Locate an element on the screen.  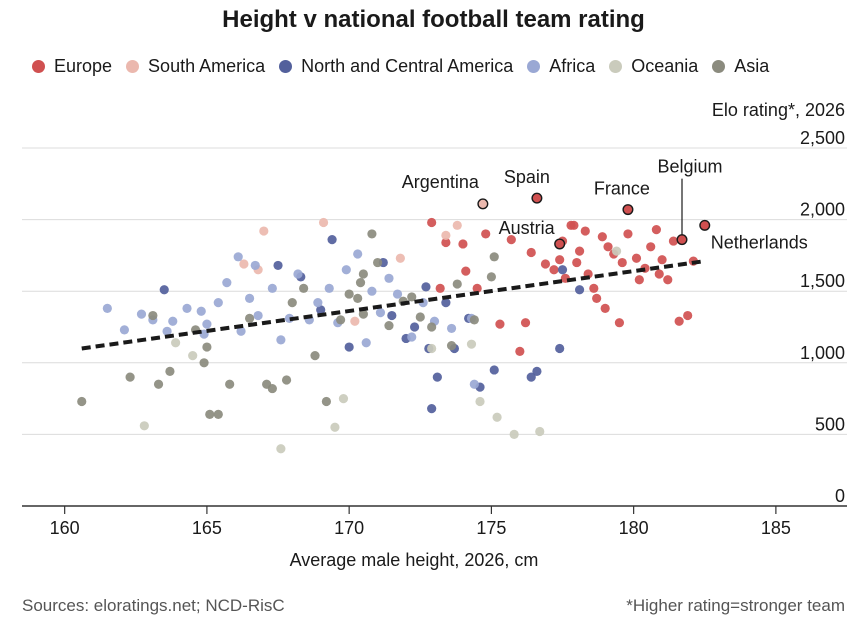
x-tick-label: 165 is located at coordinates (207, 528).